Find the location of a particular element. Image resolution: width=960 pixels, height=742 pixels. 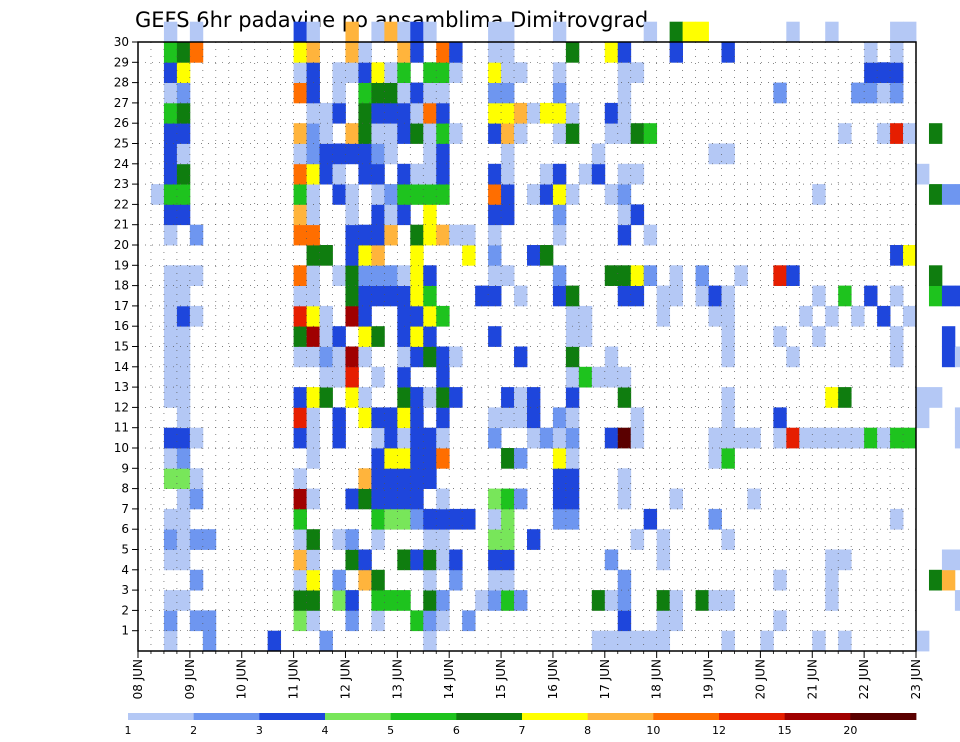

y-tick-label: 9 is located at coordinates (125, 468).